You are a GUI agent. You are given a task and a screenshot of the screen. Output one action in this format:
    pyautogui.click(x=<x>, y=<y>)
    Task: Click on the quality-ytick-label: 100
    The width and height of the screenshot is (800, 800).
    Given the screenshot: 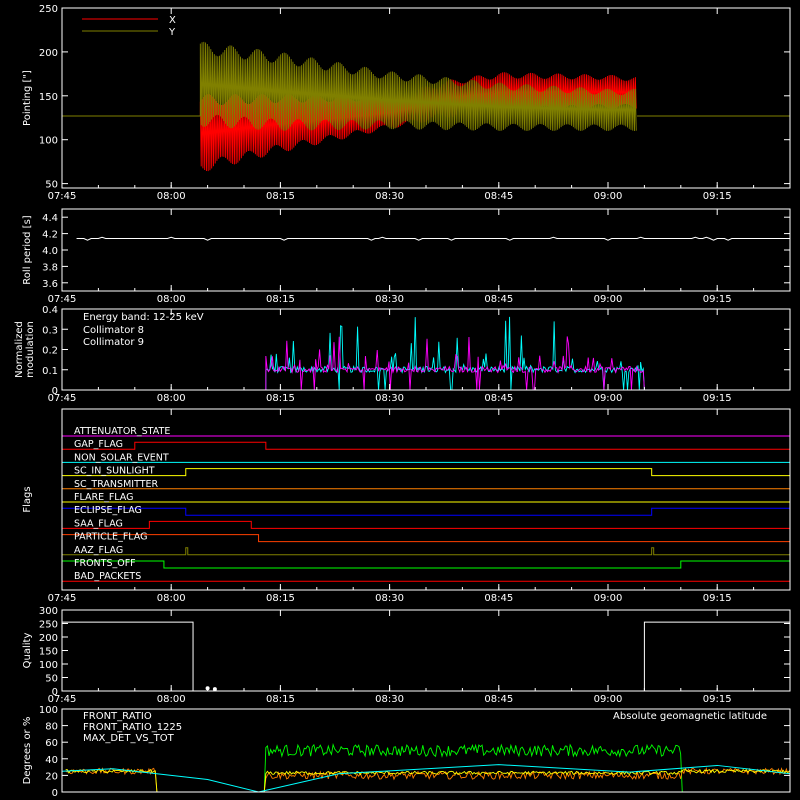 What is the action you would take?
    pyautogui.click(x=48, y=665)
    